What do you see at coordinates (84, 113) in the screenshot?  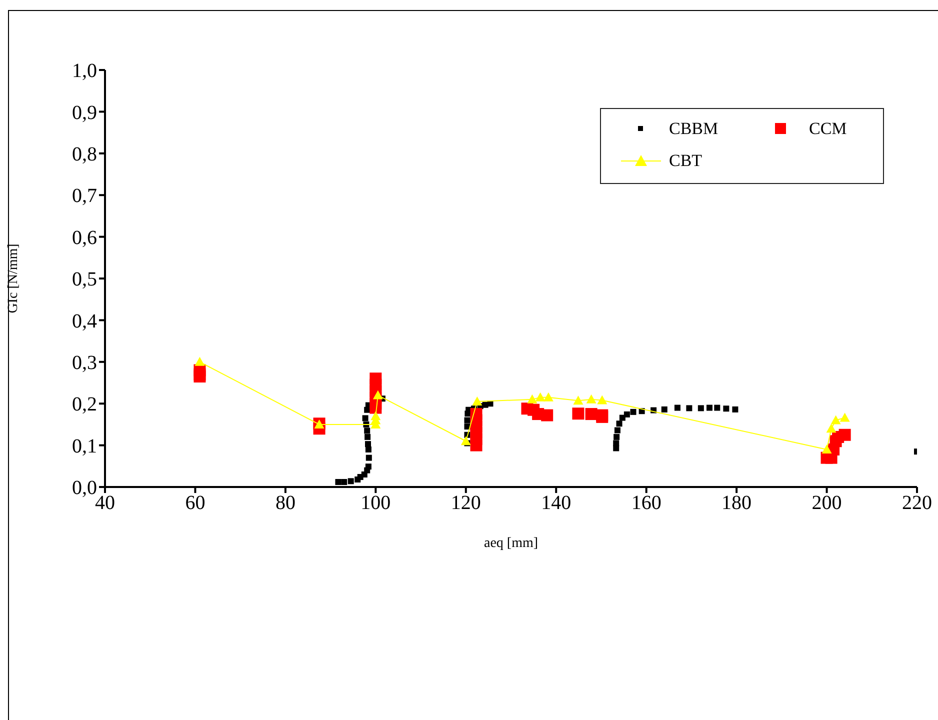 I see `y-tick-label: 0,9` at bounding box center [84, 113].